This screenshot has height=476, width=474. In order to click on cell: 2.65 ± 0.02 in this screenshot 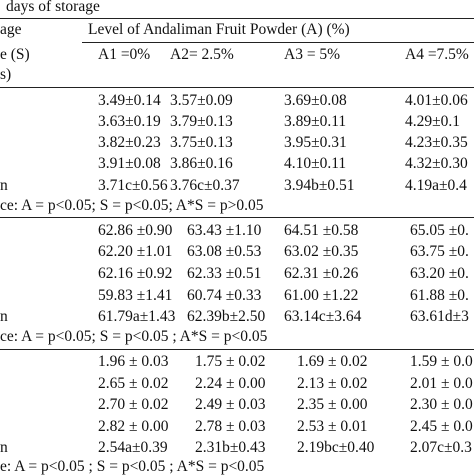, I will do `click(133, 383)`.